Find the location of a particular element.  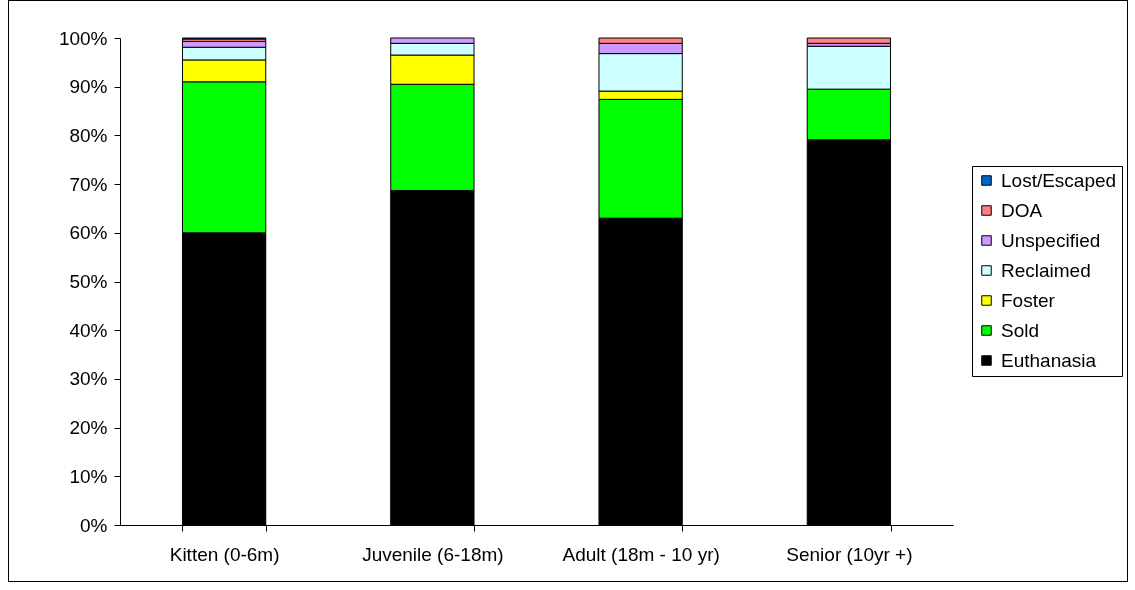

y-tick-label: 60% is located at coordinates (88, 233).